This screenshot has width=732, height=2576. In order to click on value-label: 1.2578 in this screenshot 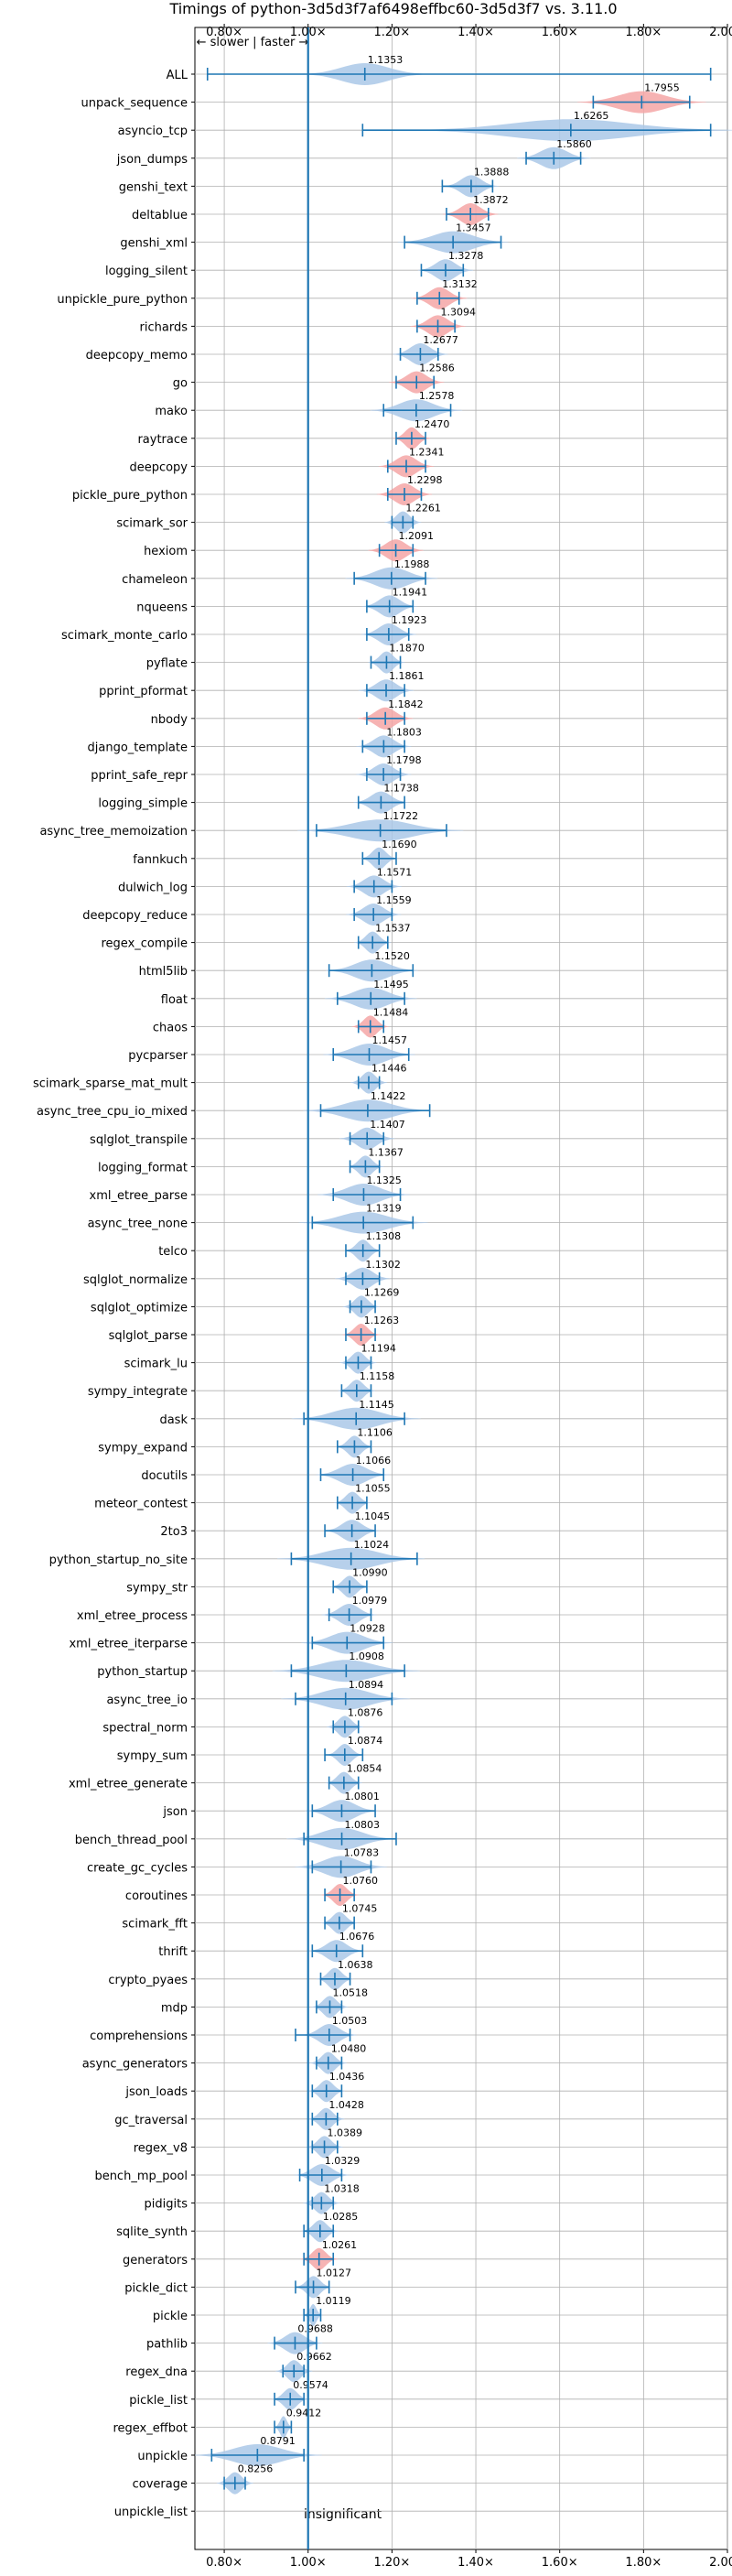, I will do `click(437, 396)`.